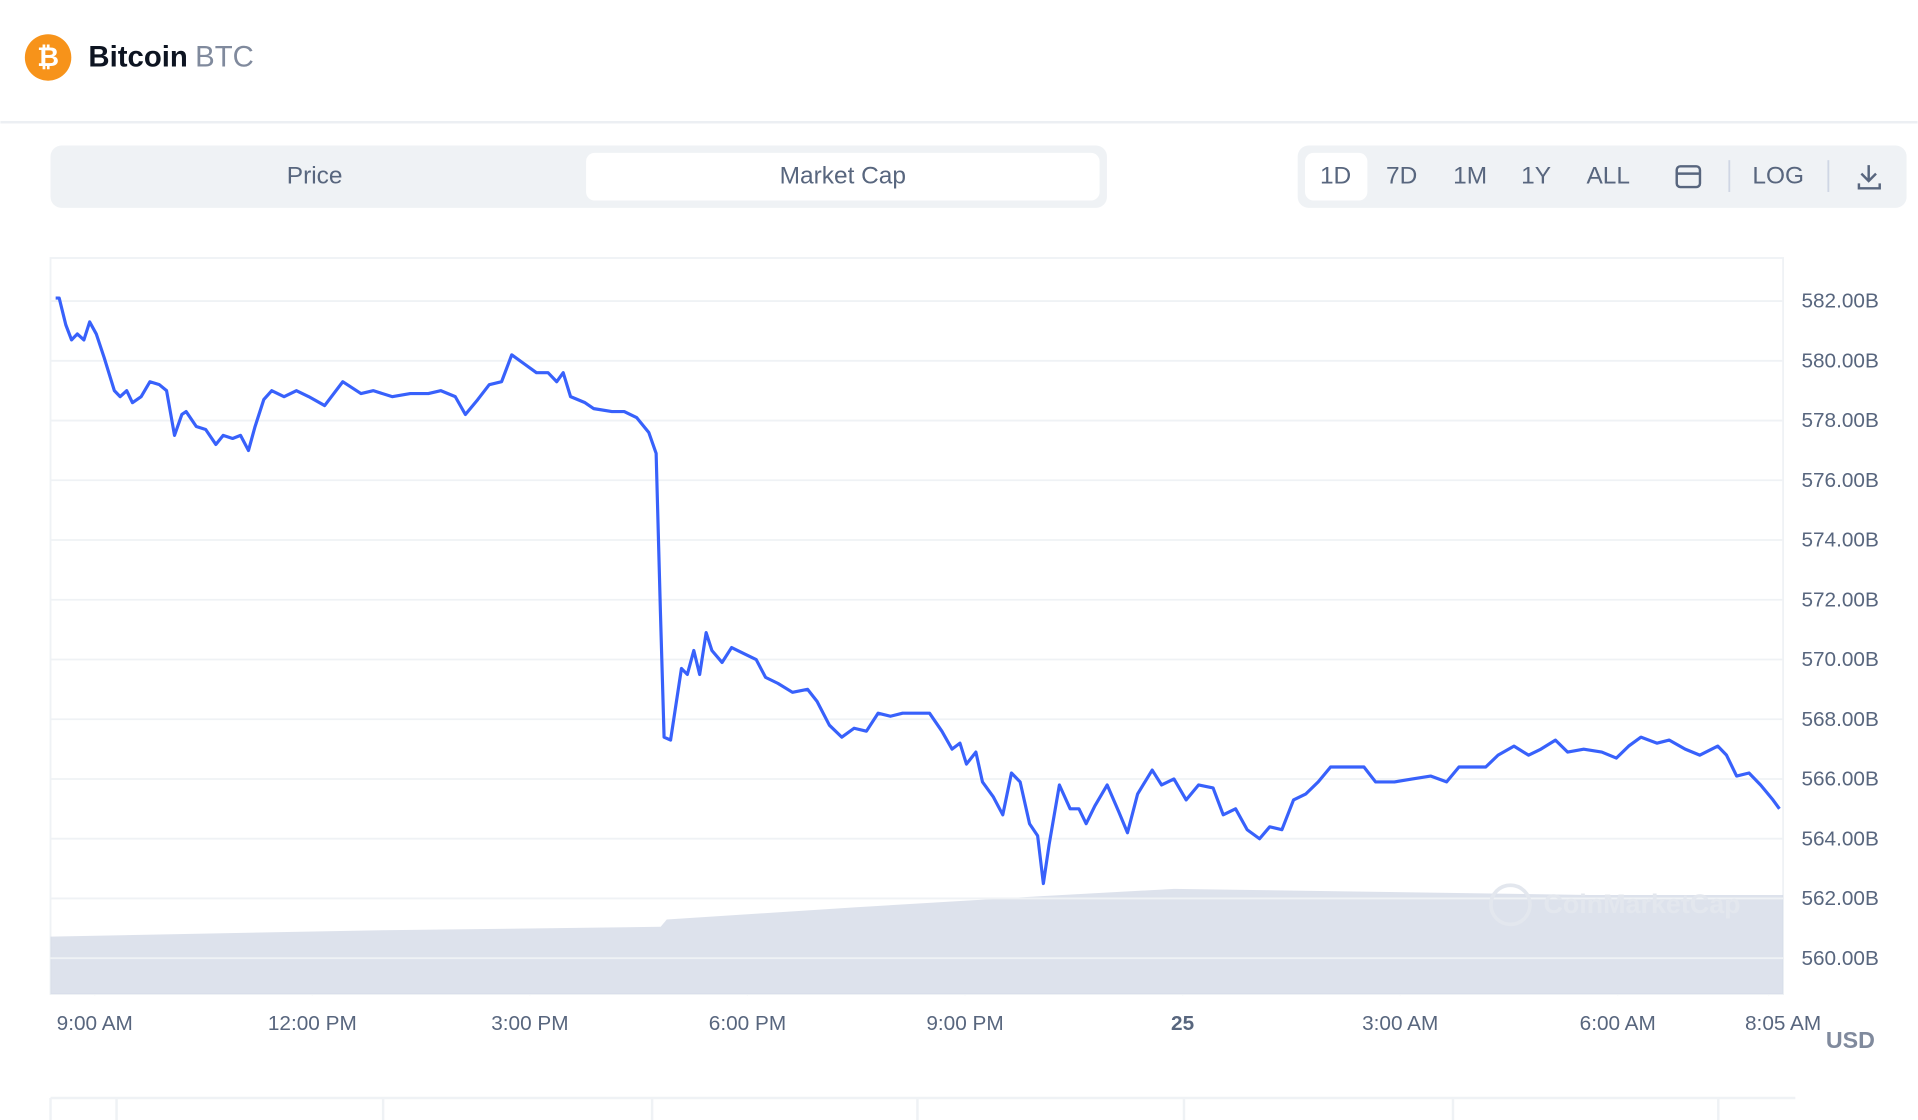 The image size is (1918, 1120). Describe the element at coordinates (1400, 1023) in the screenshot. I see `x-tick-label: 3:00 AM` at that location.